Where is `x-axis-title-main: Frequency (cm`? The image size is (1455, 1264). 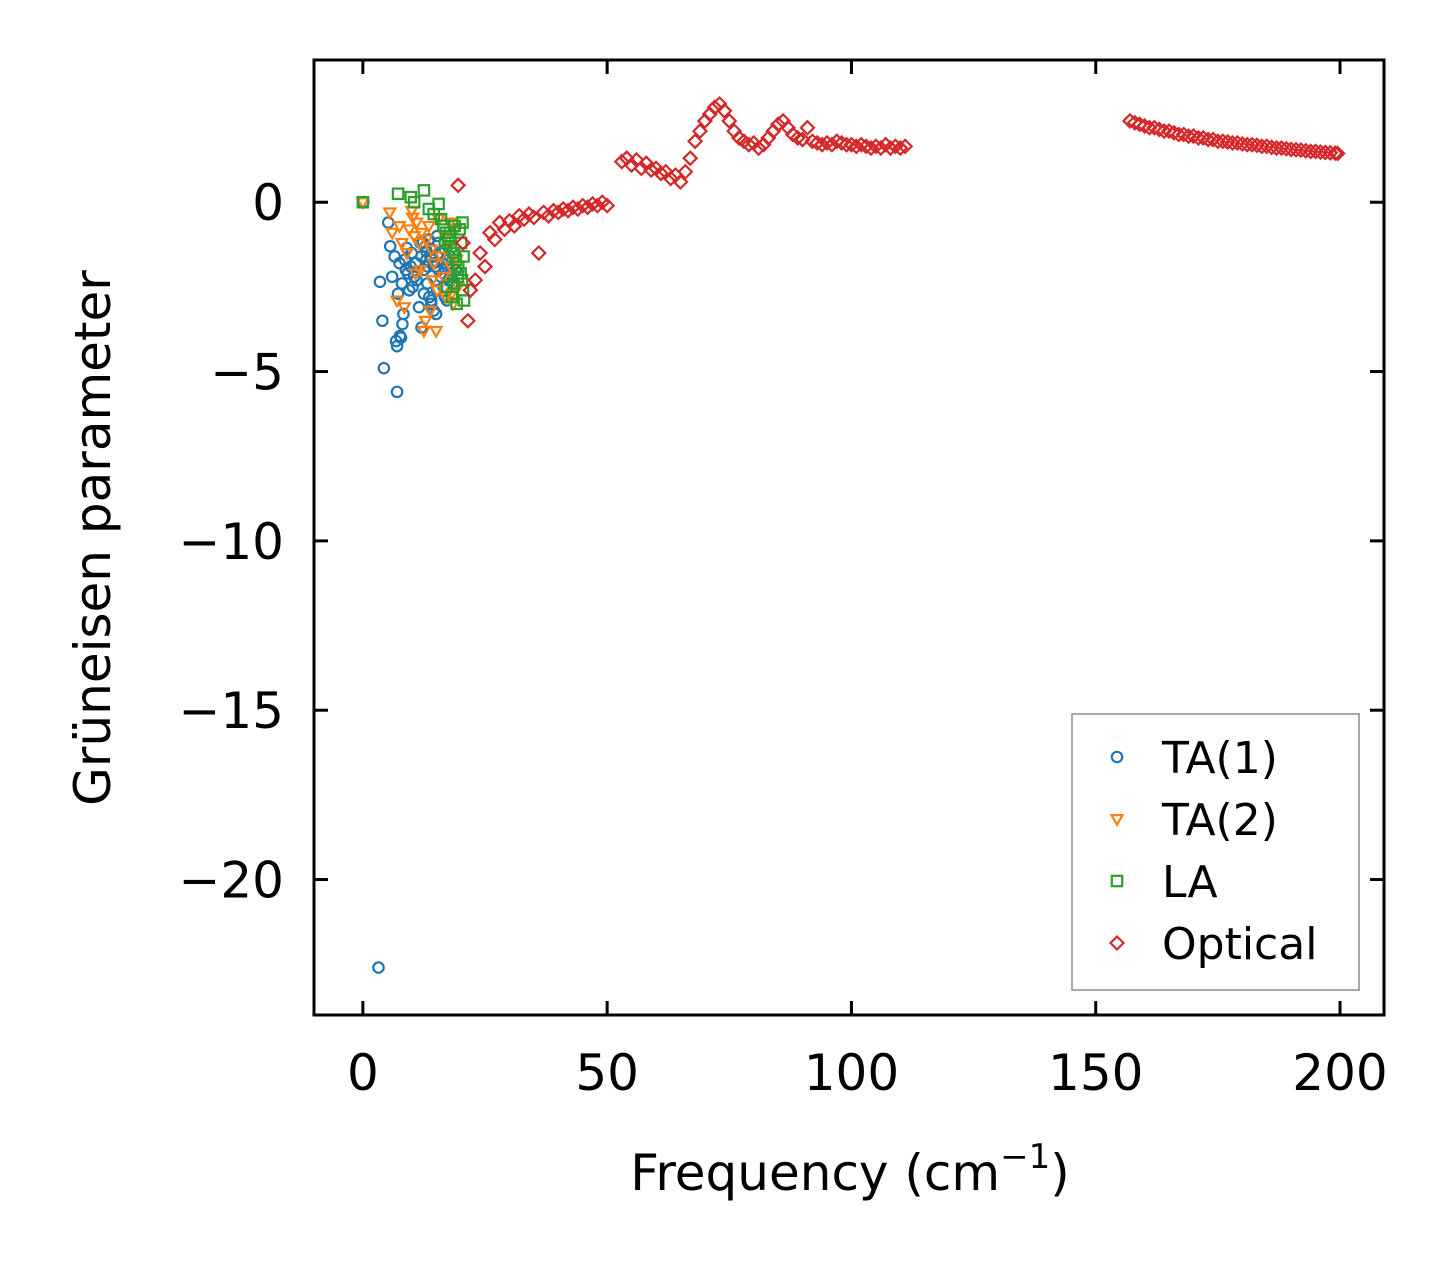
x-axis-title-main: Frequency (cm is located at coordinates (815, 1173).